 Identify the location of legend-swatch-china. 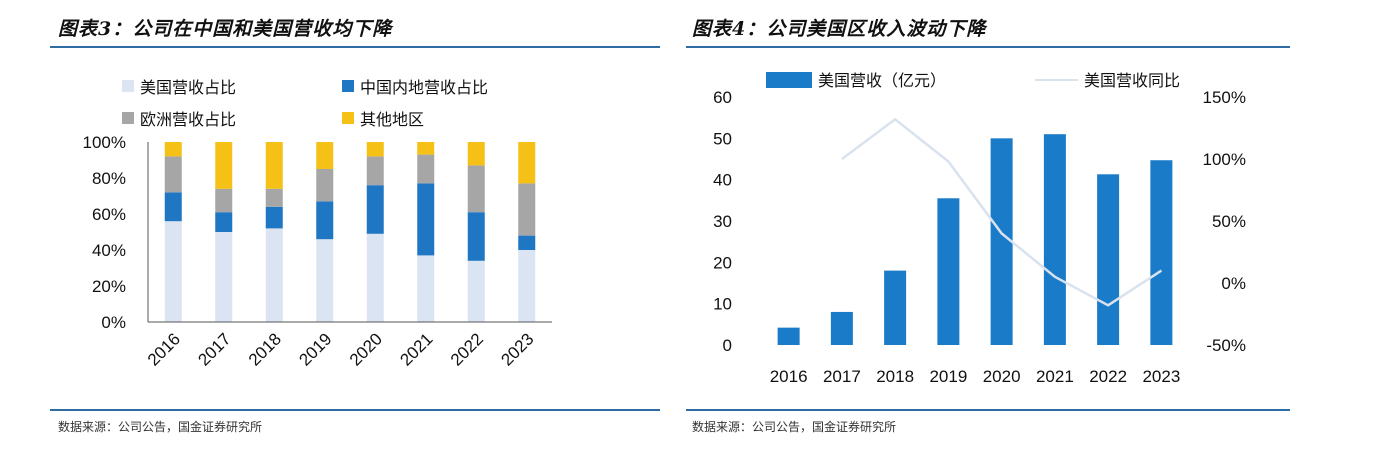
(348, 86).